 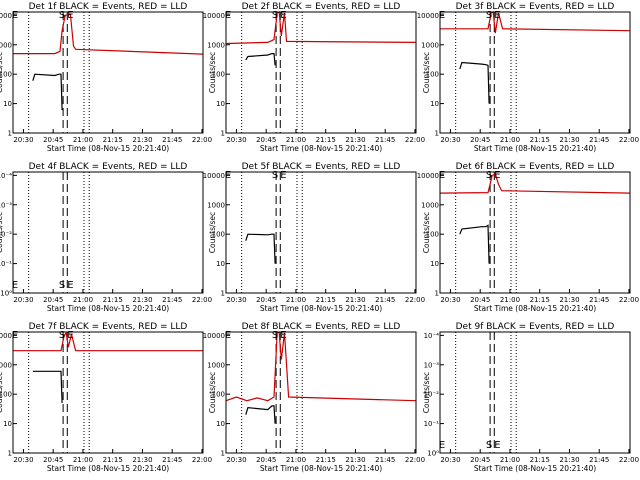 I want to click on panel-title: Det 9f BLACK = Events, RED = LLD, so click(x=535, y=327).